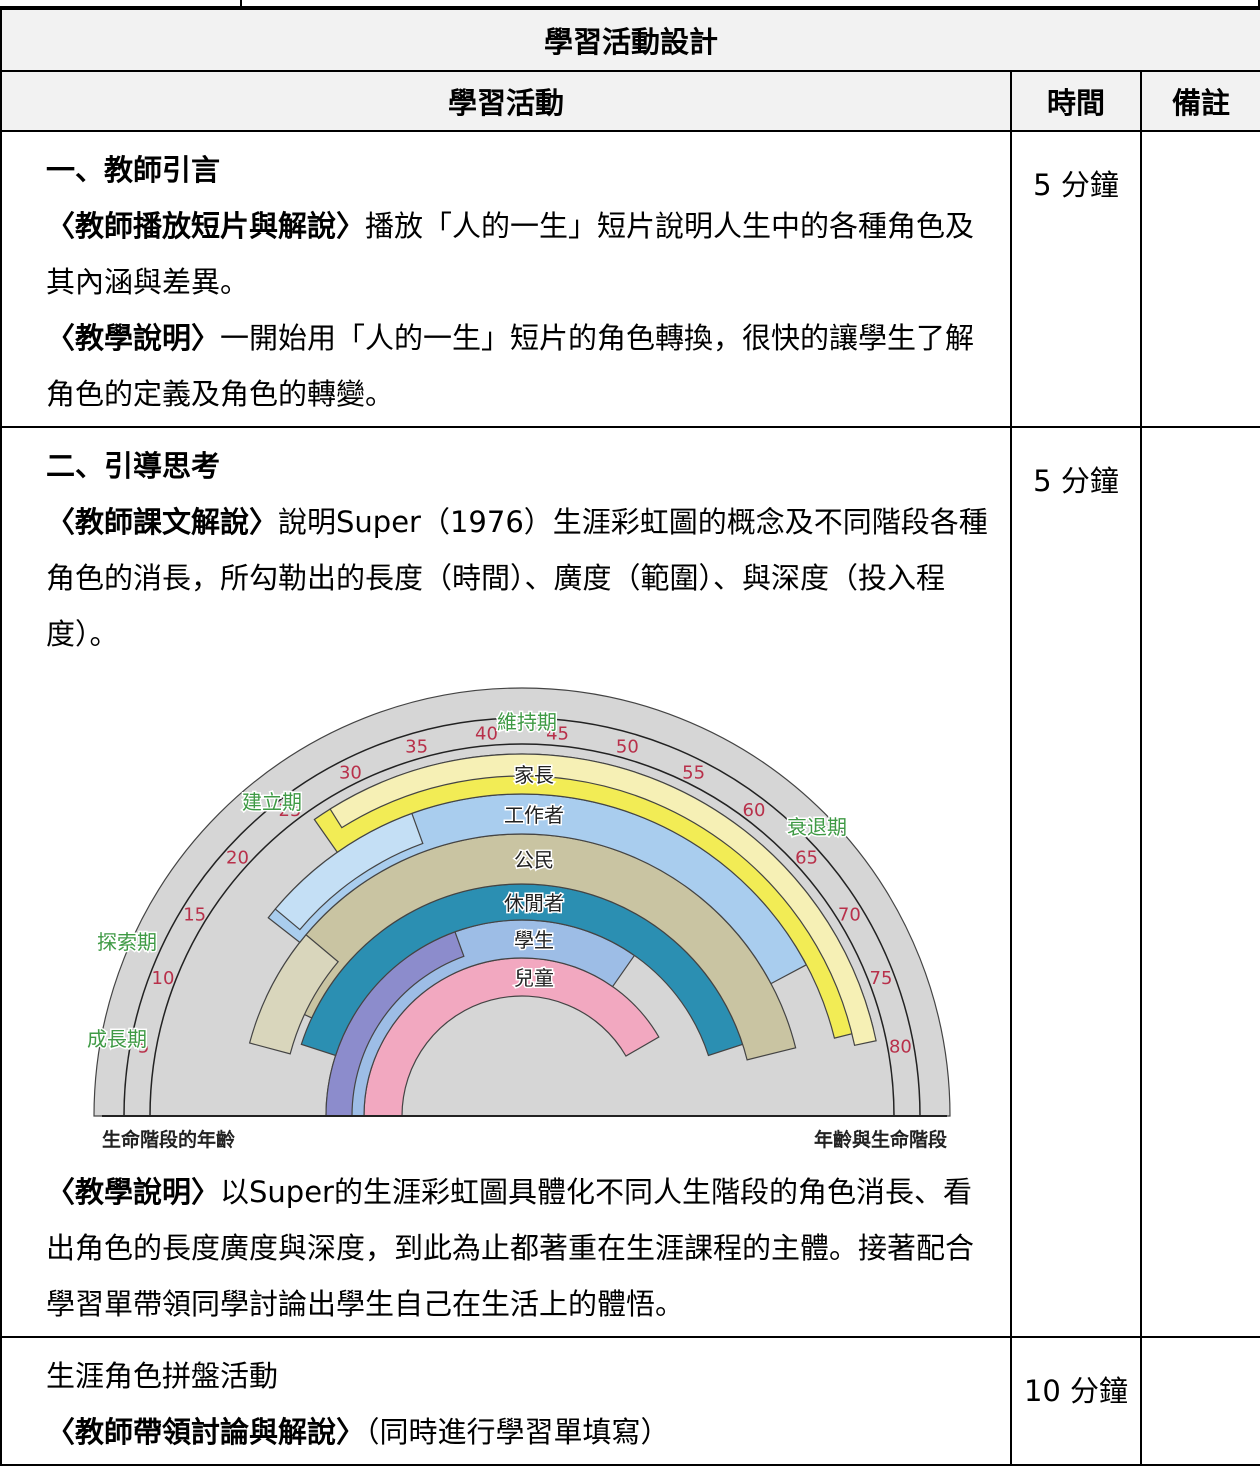 This screenshot has height=1466, width=1260. What do you see at coordinates (806, 858) in the screenshot?
I see `age-label: 65` at bounding box center [806, 858].